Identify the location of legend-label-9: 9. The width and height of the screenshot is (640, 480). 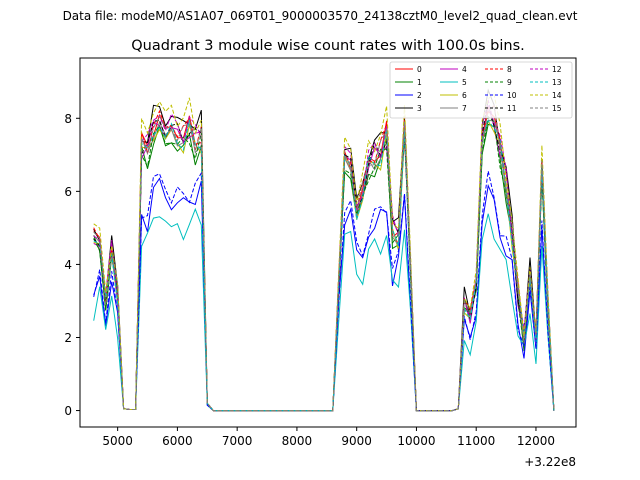
(509, 82).